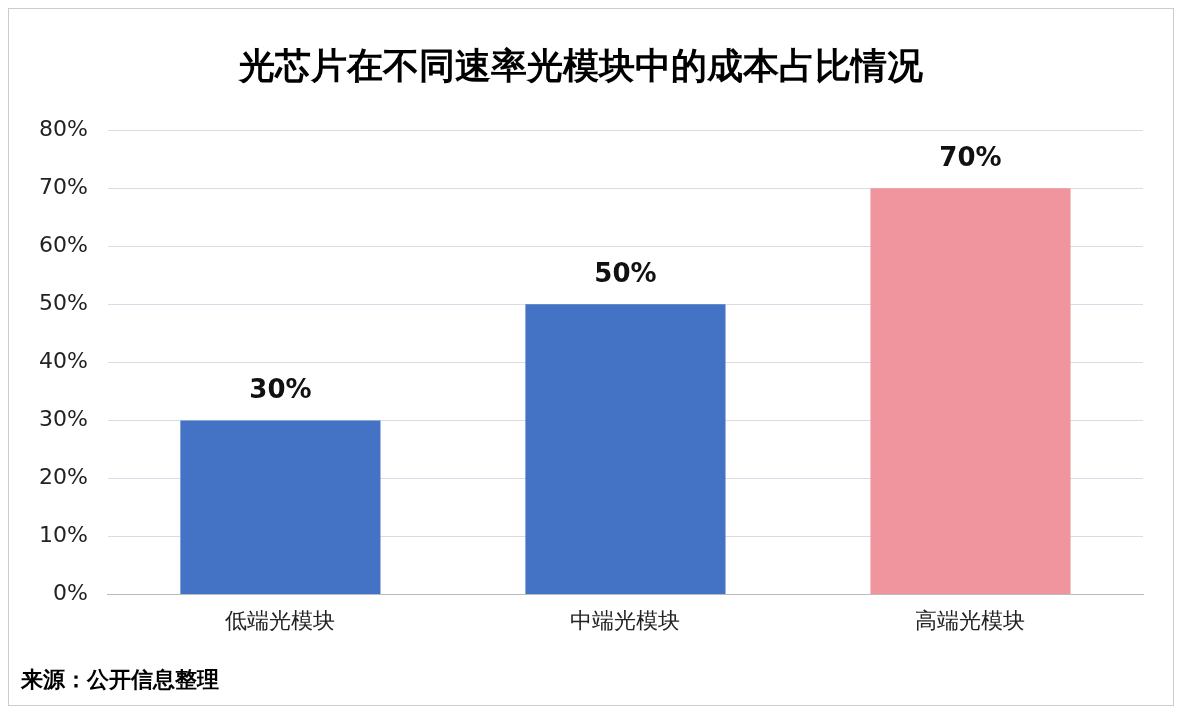 Image resolution: width=1182 pixels, height=722 pixels. What do you see at coordinates (63, 419) in the screenshot?
I see `y-tick-label: 30%` at bounding box center [63, 419].